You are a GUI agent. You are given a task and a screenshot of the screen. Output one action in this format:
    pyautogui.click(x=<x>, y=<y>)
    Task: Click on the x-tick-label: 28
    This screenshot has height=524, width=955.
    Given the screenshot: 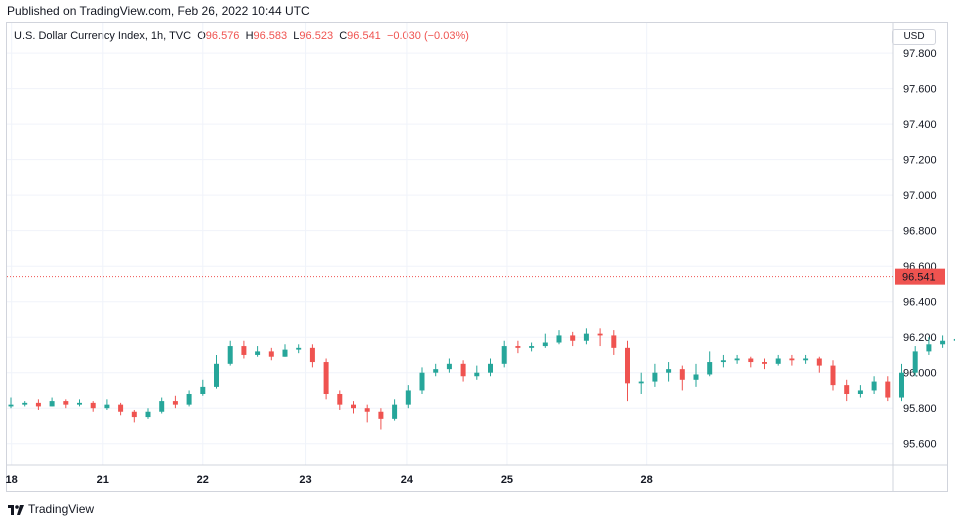 What is the action you would take?
    pyautogui.click(x=647, y=480)
    